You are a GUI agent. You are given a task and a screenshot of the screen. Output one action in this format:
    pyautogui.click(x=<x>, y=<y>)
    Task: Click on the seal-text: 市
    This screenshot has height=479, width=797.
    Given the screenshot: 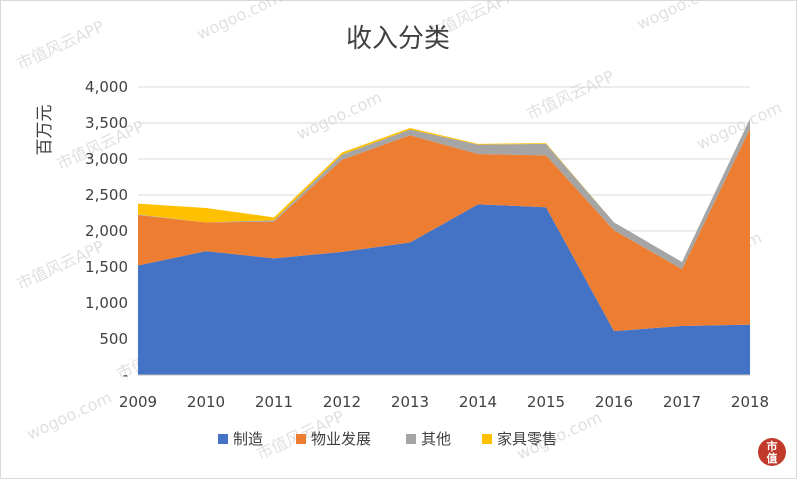 What is the action you would take?
    pyautogui.click(x=772, y=446)
    